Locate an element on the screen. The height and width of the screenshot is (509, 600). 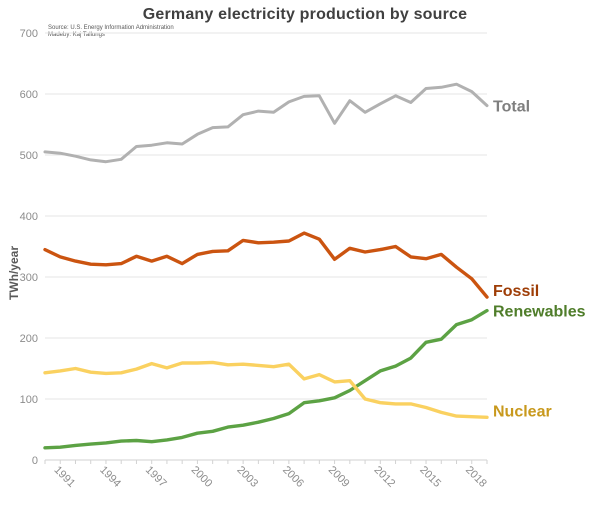
total-series-label: Total is located at coordinates (511, 107).